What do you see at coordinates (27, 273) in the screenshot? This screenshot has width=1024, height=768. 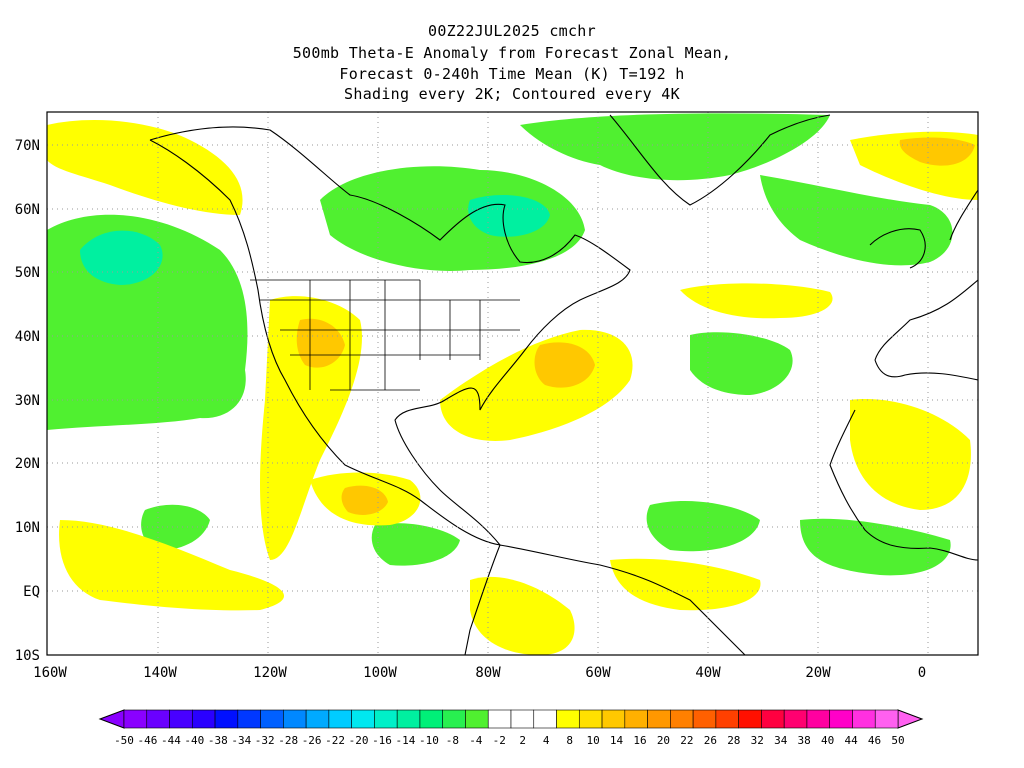 I see `lat-label-50n: 50N` at bounding box center [27, 273].